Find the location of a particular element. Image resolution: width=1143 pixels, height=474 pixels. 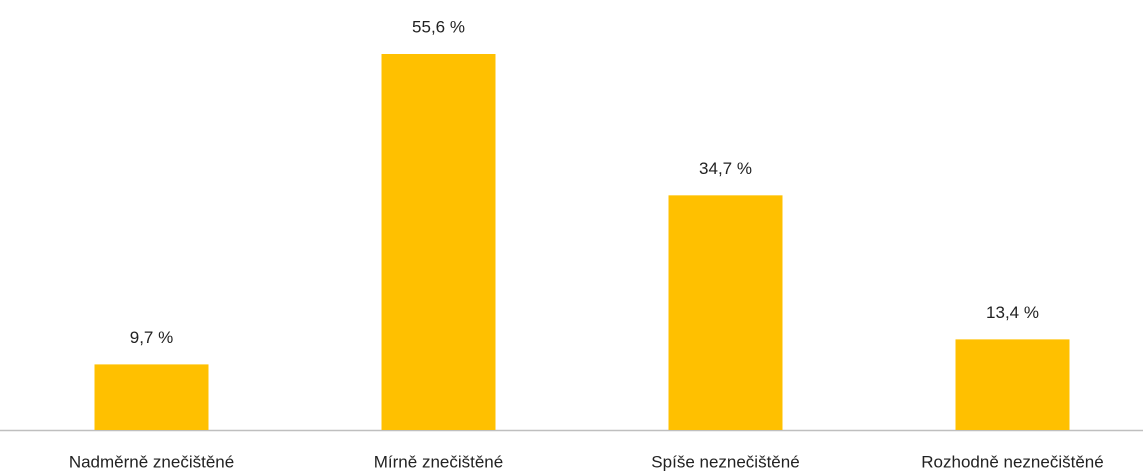

data-label: 9,7 % is located at coordinates (151, 337).